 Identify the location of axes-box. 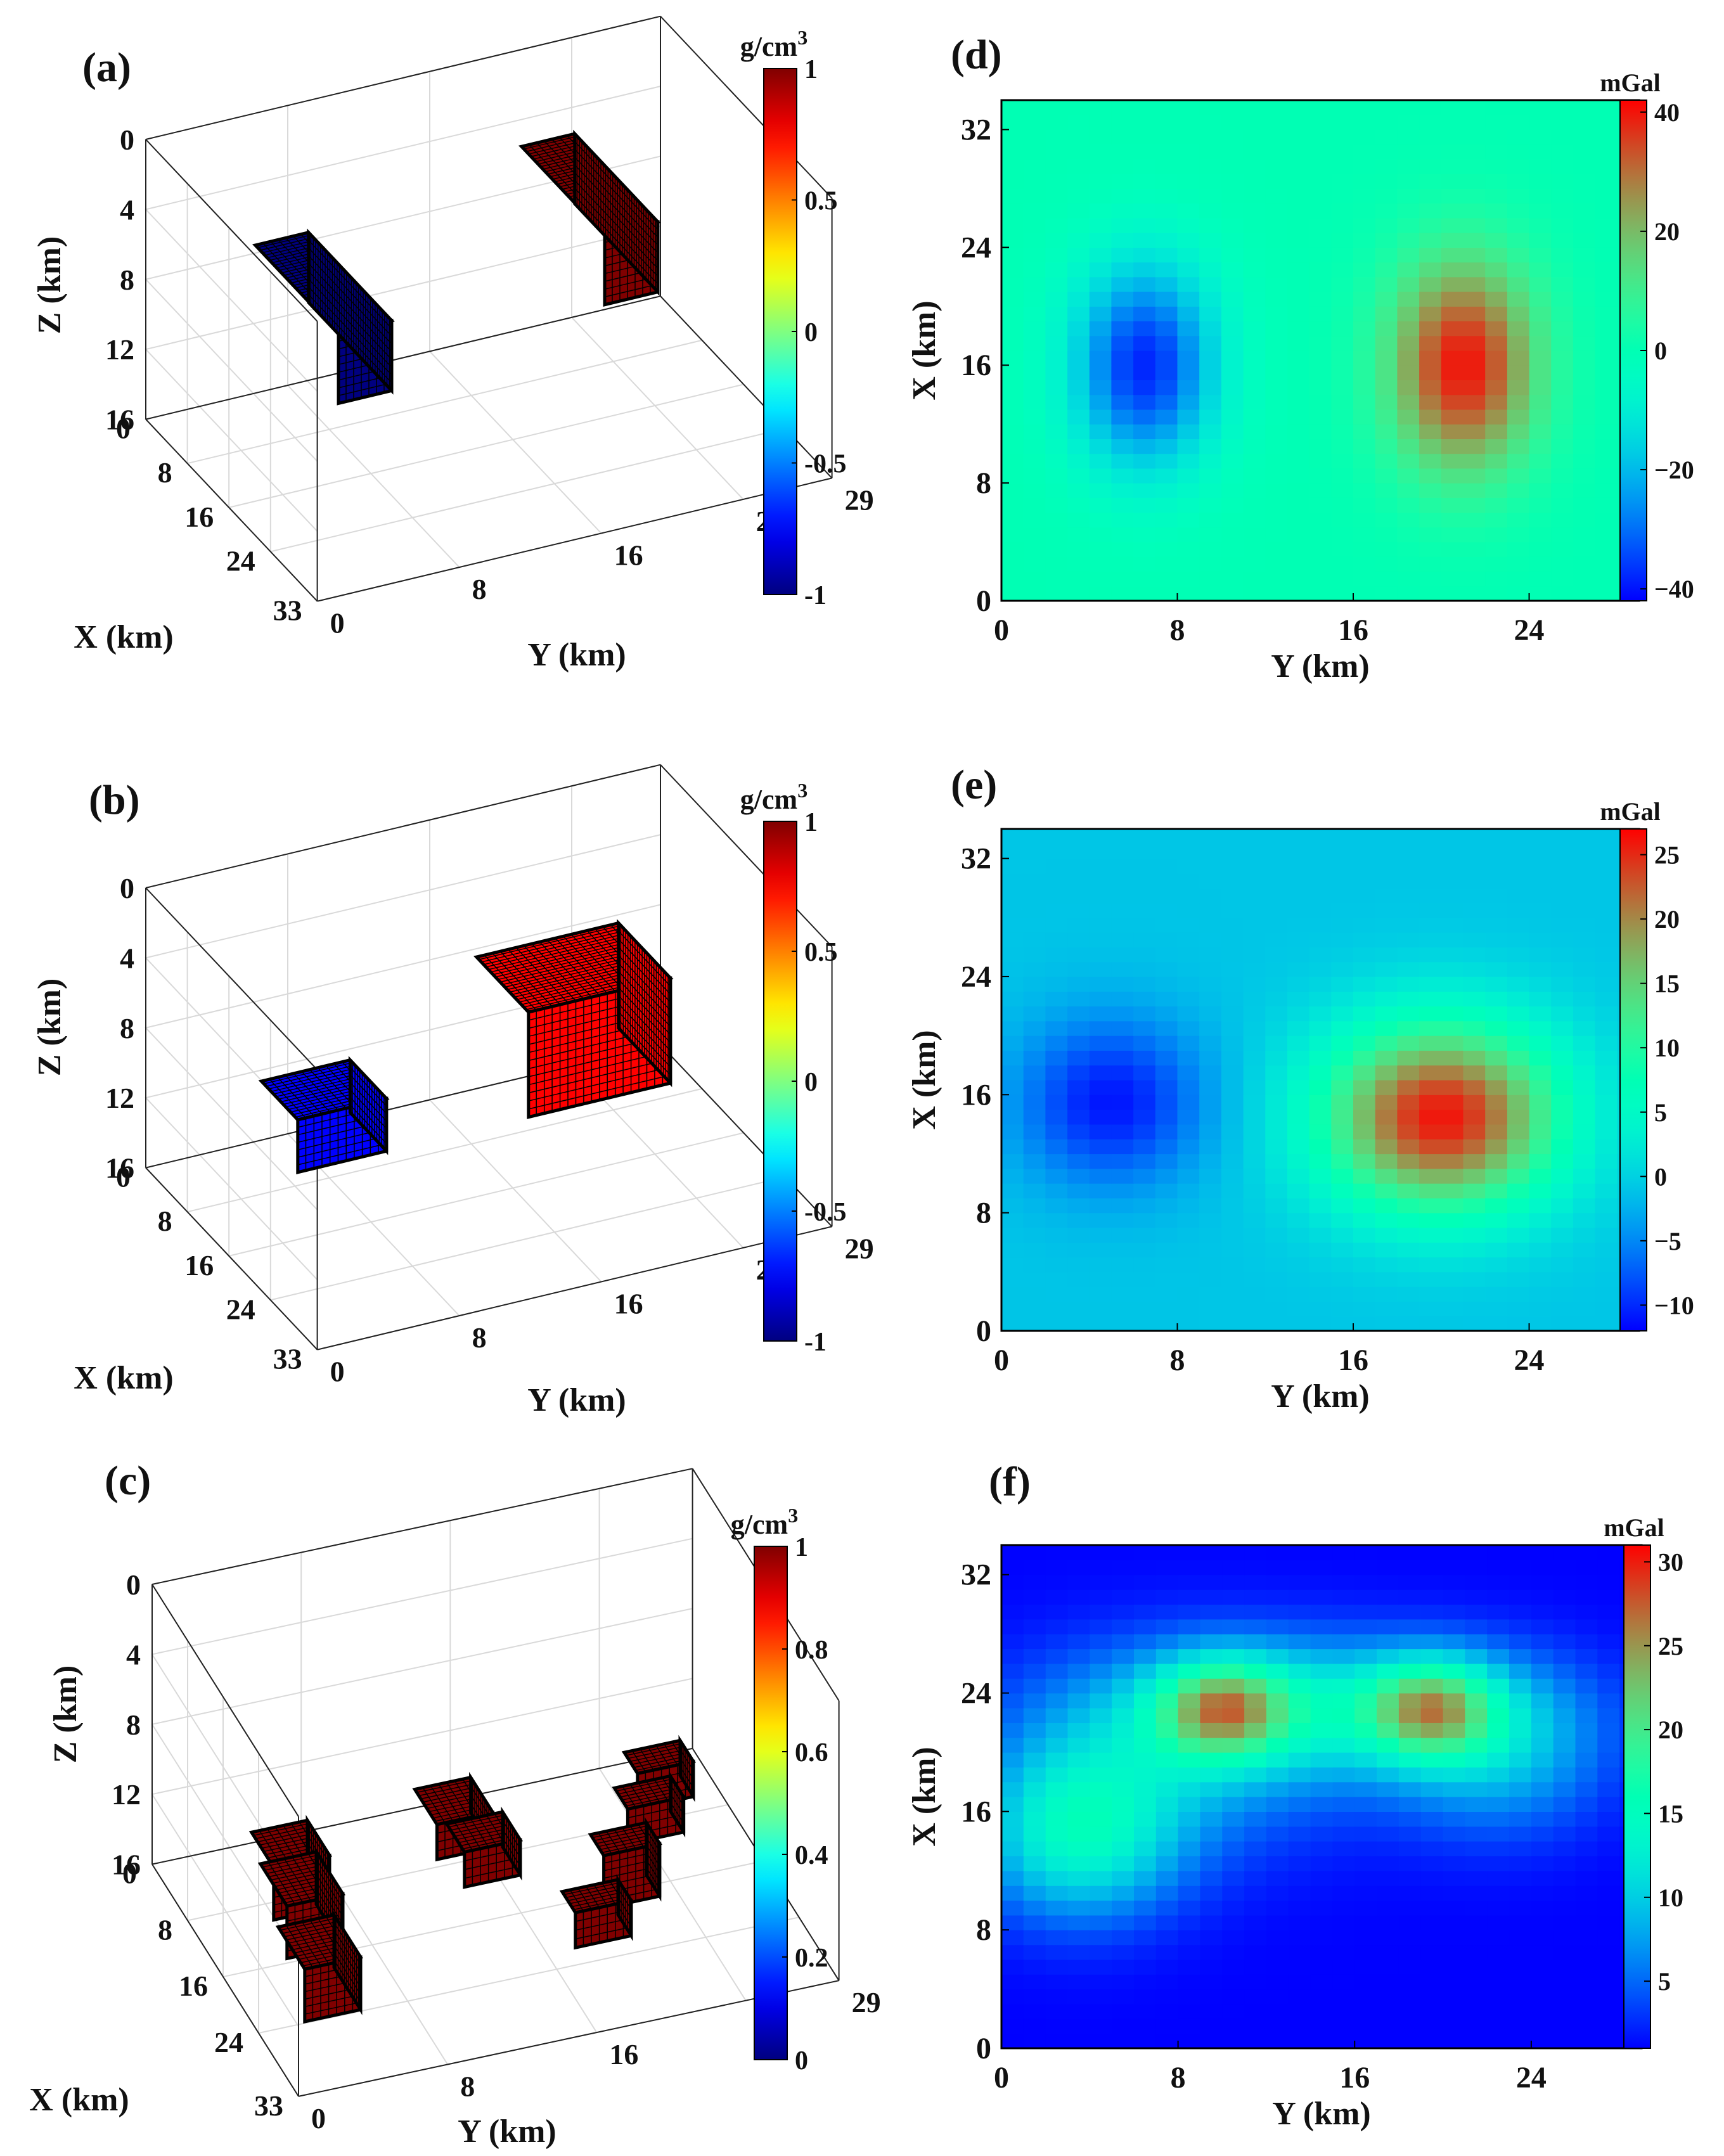
(489, 308).